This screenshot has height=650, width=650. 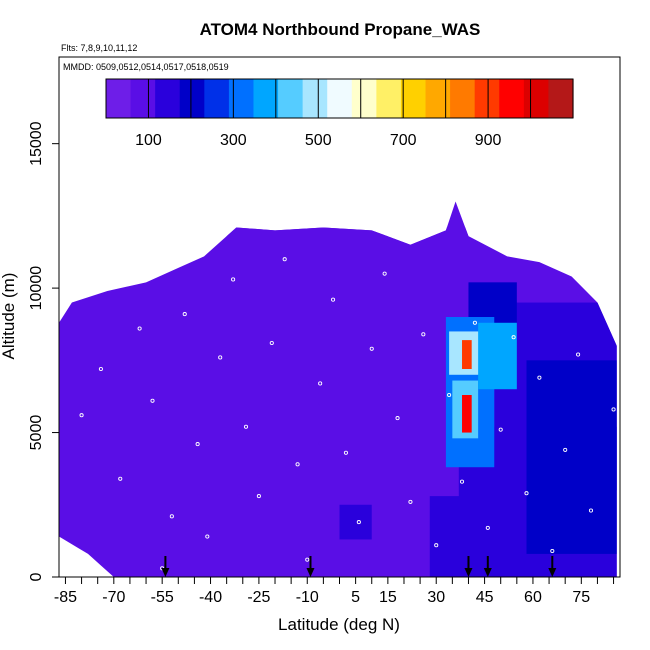 What do you see at coordinates (307, 597) in the screenshot?
I see `x-tick-label: -10` at bounding box center [307, 597].